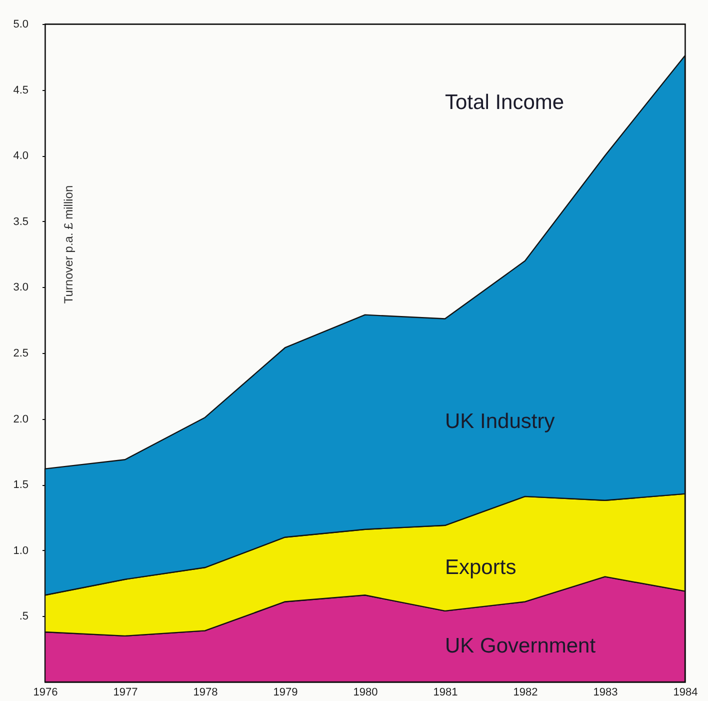  Describe the element at coordinates (20, 156) in the screenshot. I see `text: 4.0` at that location.